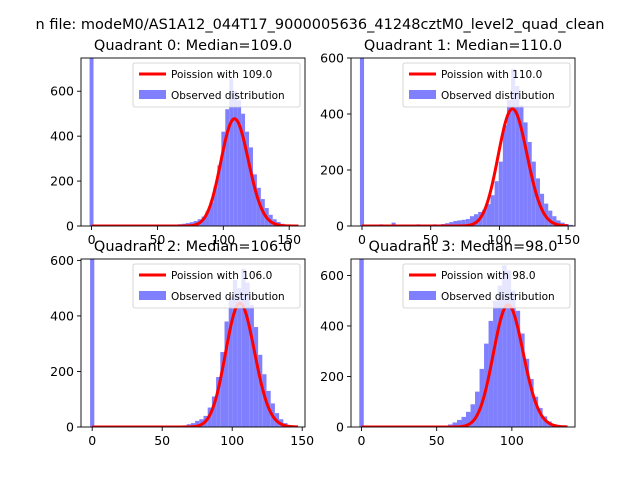  I want to click on legend: Poission with 109.0 Observed distribution, so click(216, 85).